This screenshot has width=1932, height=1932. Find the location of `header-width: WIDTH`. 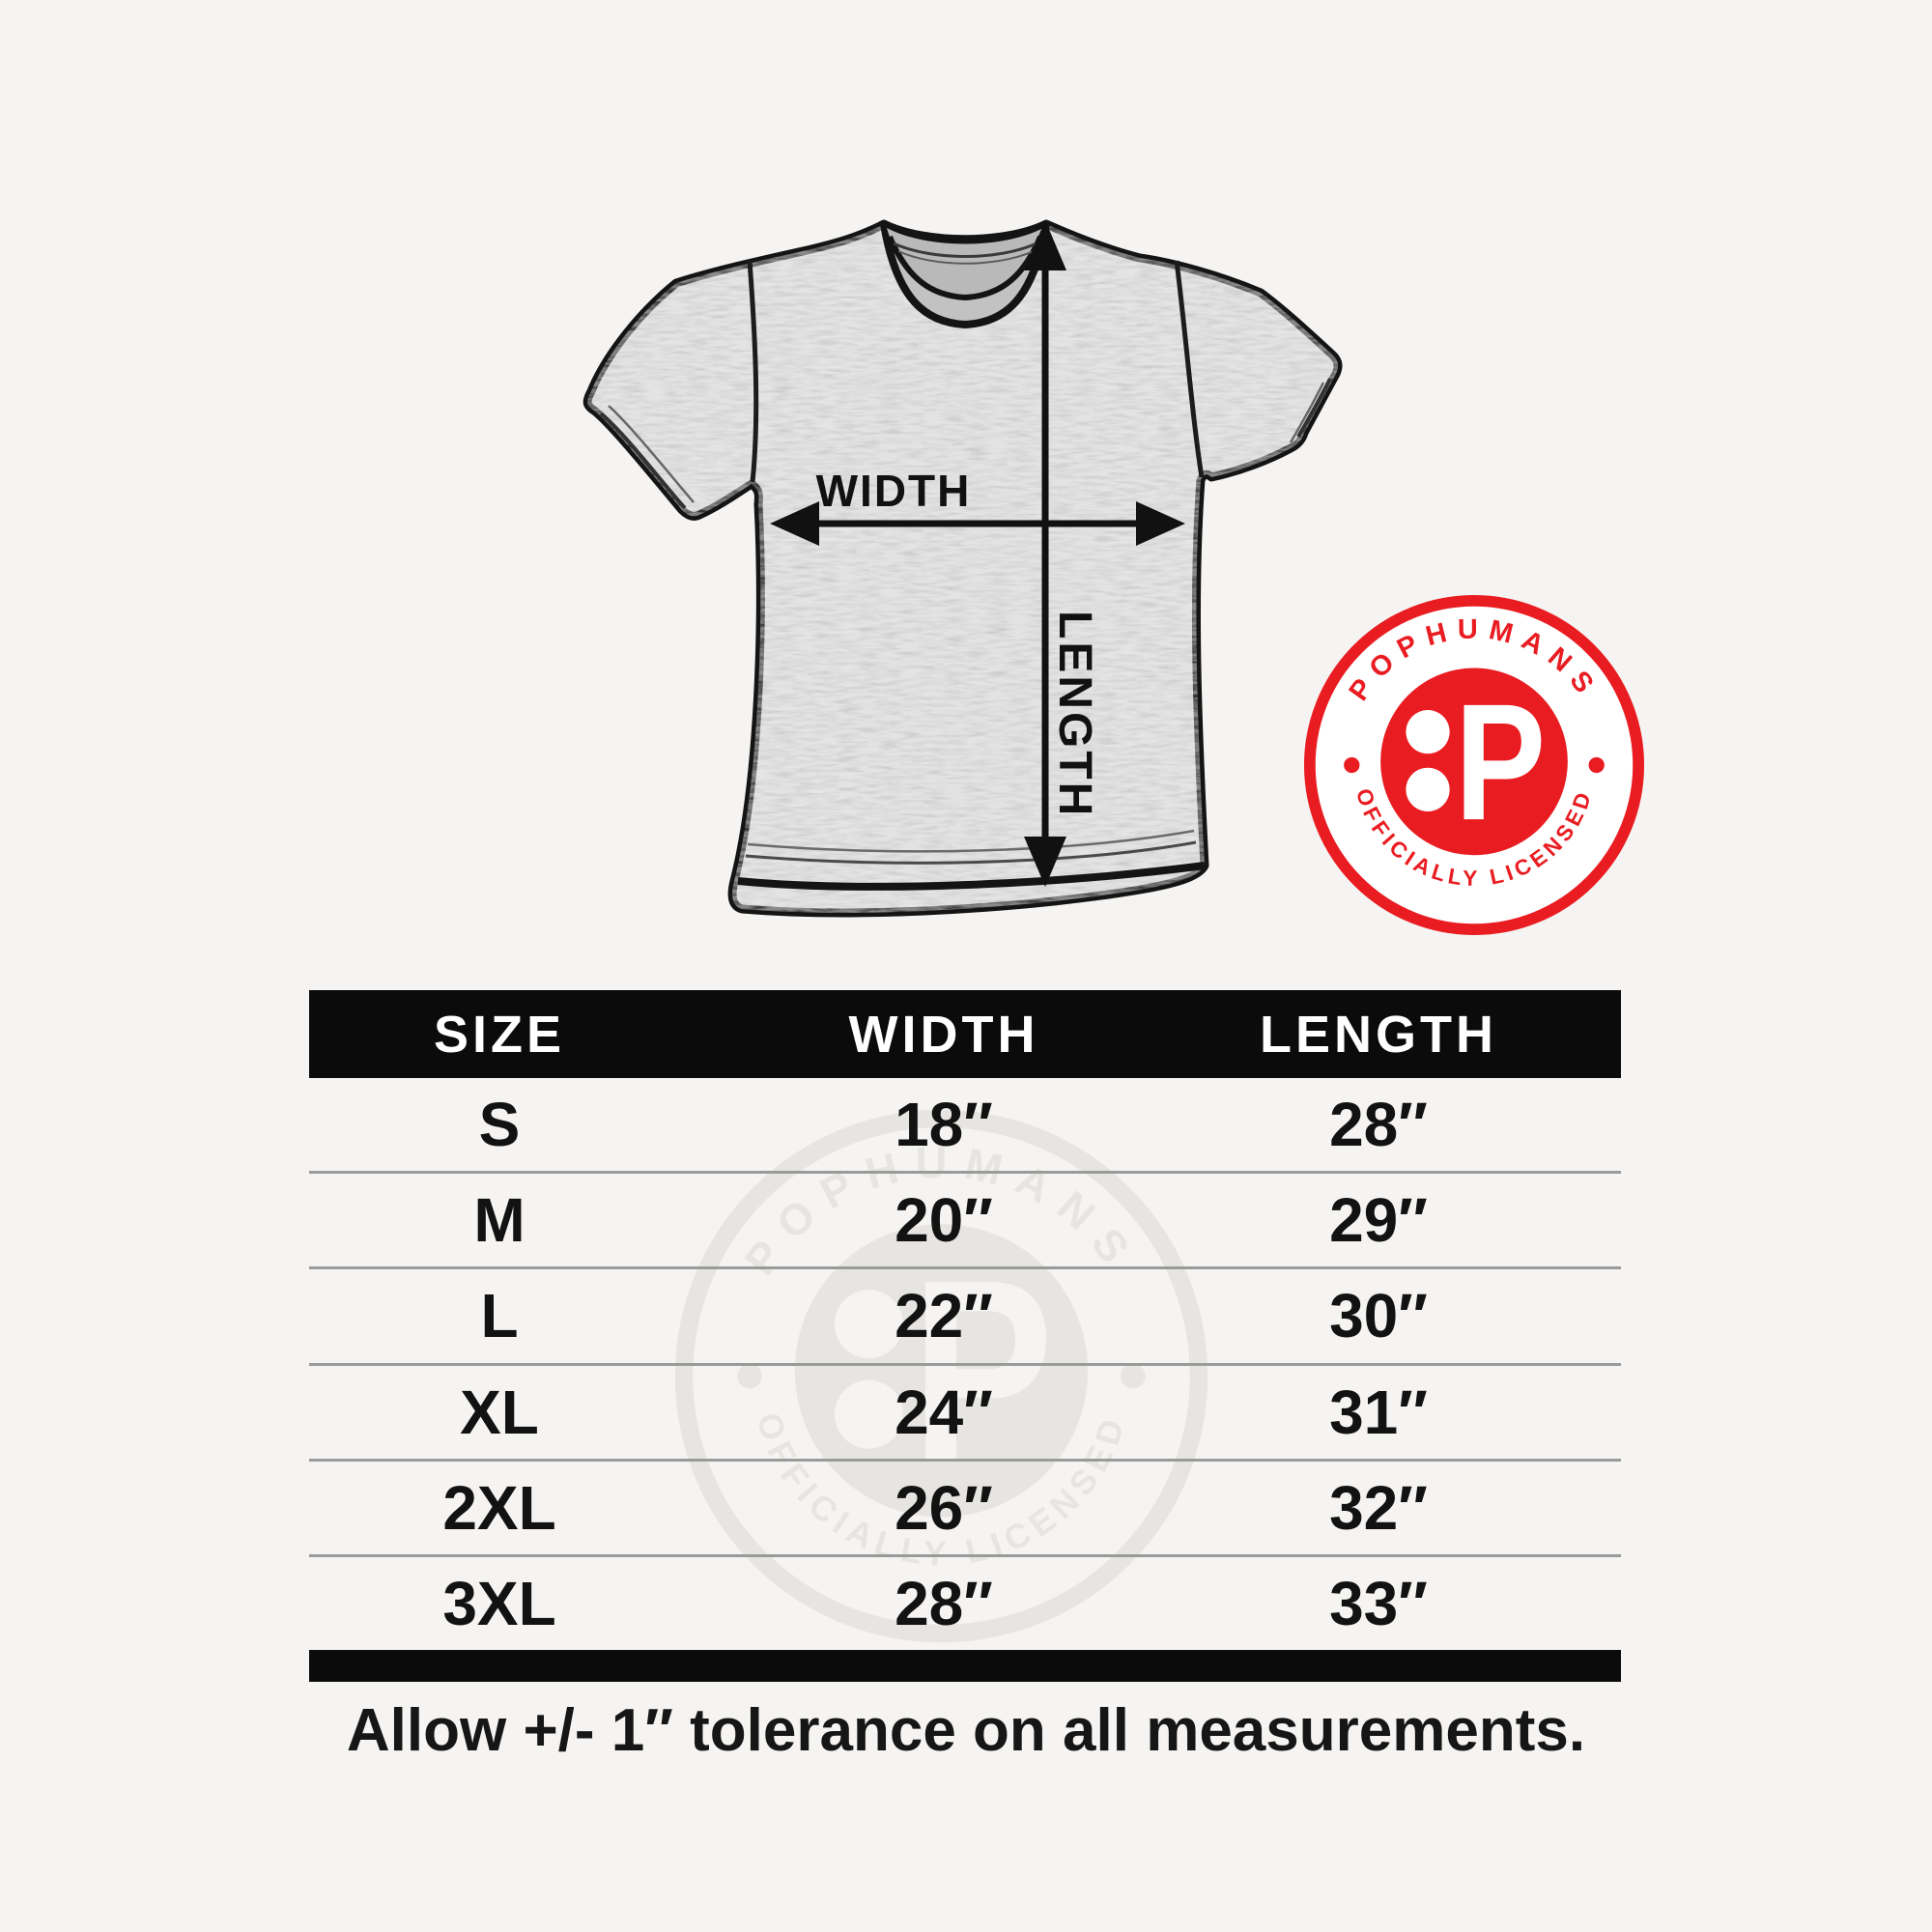

header-width: WIDTH is located at coordinates (943, 1034).